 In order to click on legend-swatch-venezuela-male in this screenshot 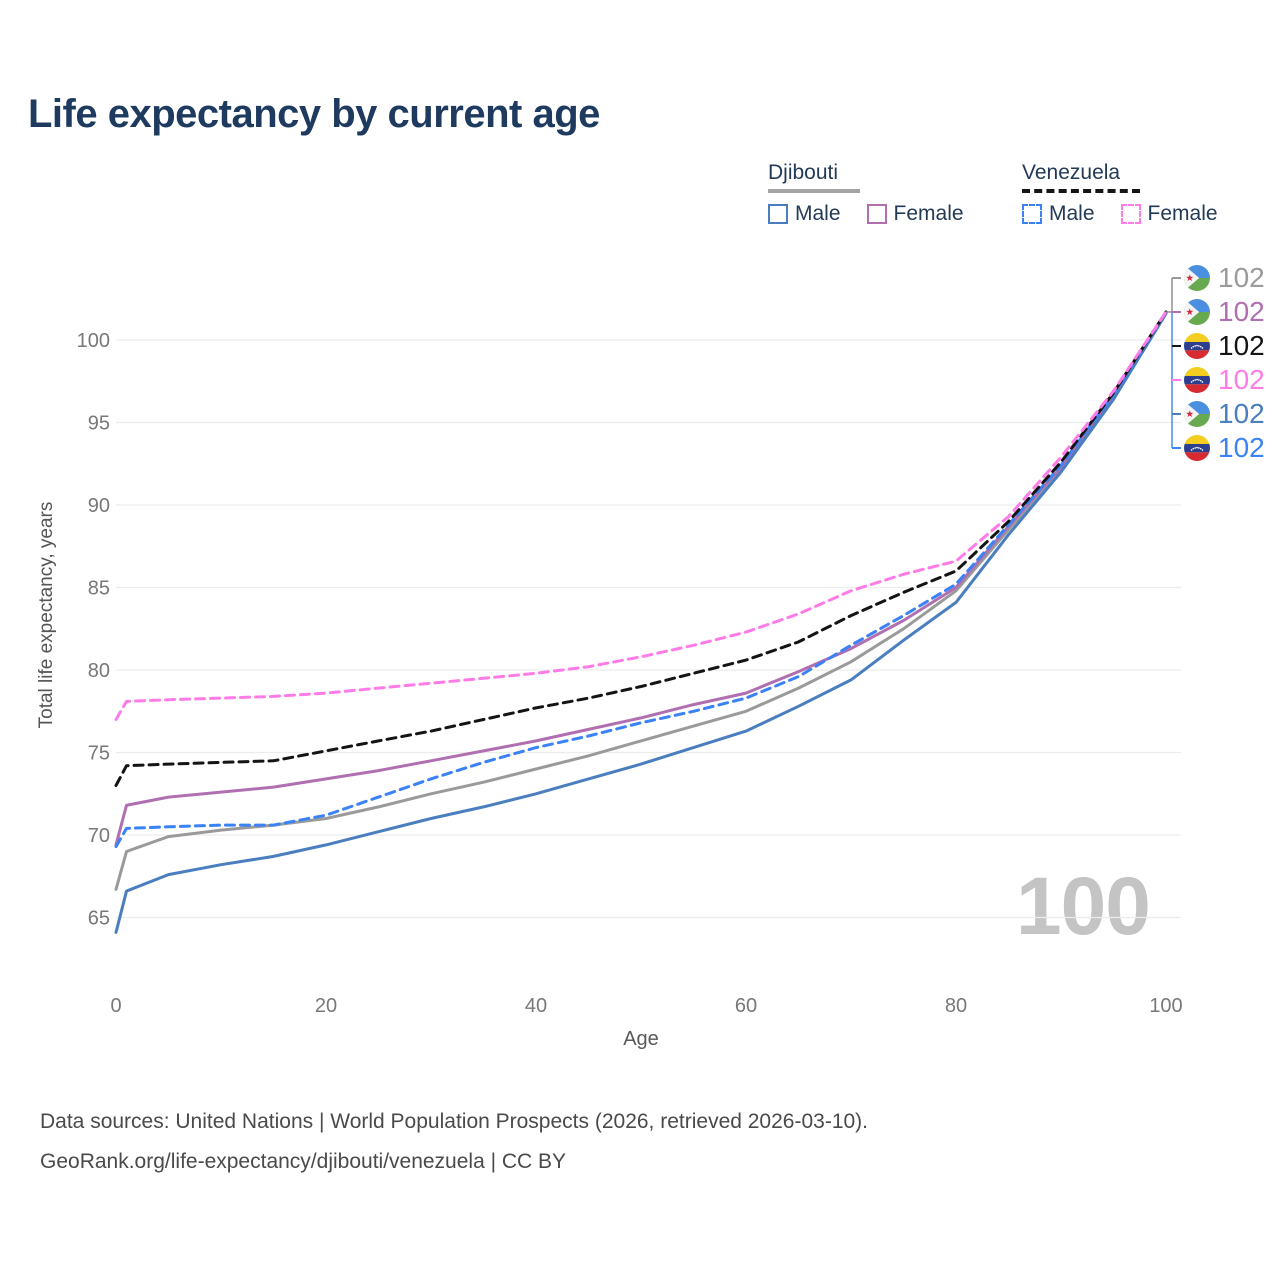, I will do `click(1032, 214)`.